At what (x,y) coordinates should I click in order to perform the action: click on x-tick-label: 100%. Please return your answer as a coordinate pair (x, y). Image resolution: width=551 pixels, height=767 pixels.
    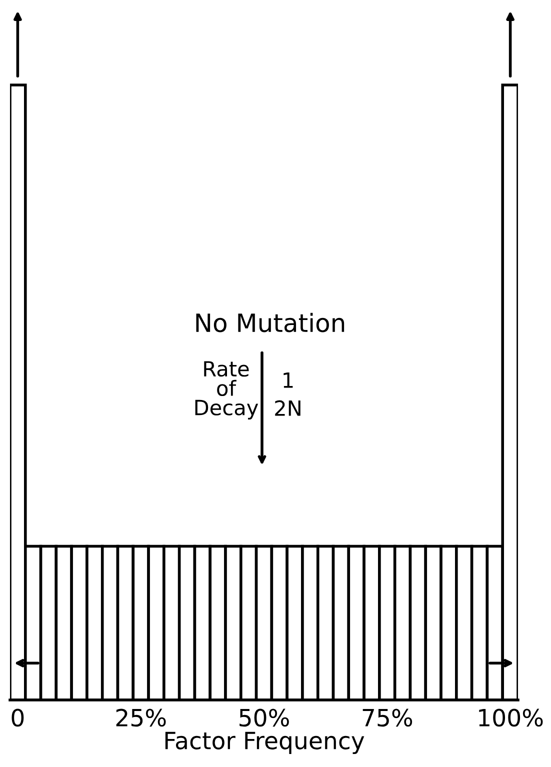
    Looking at the image, I should click on (511, 717).